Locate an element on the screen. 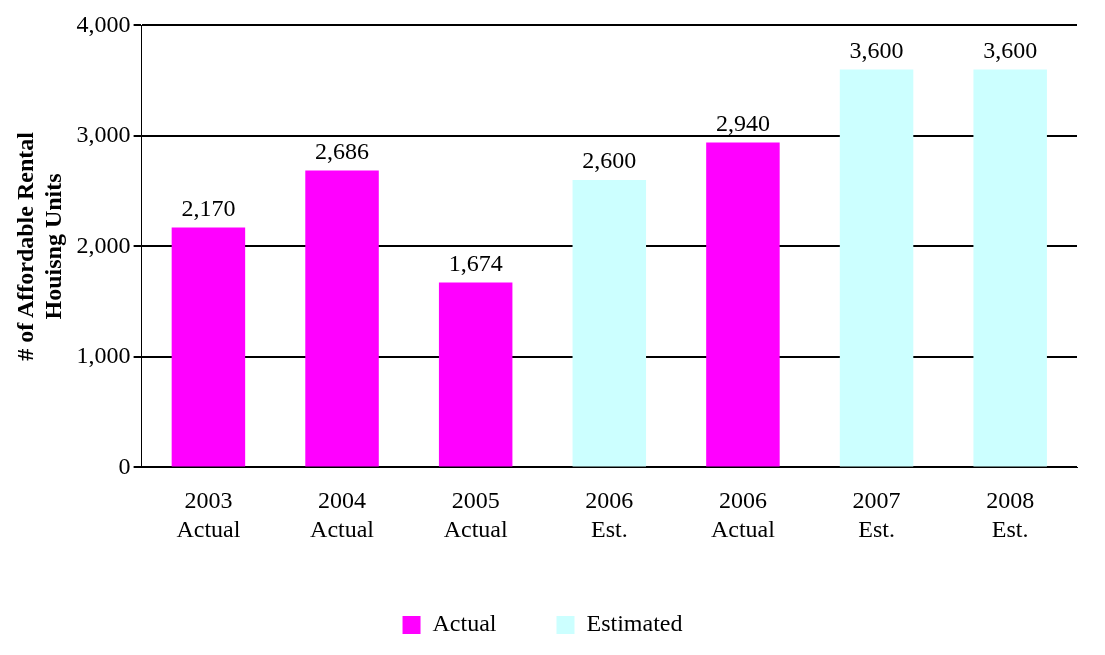 The width and height of the screenshot is (1105, 655). y-axis-title: # of Affordable Rental Houisng Units is located at coordinates (39, 246).